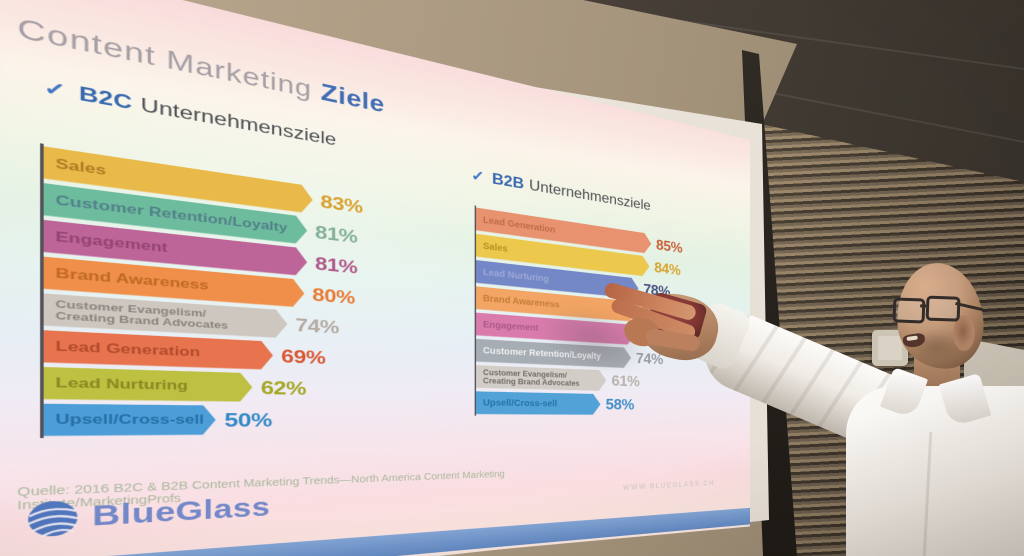 This screenshot has height=556, width=1024. Describe the element at coordinates (667, 268) in the screenshot. I see `bar-value: 84%` at that location.